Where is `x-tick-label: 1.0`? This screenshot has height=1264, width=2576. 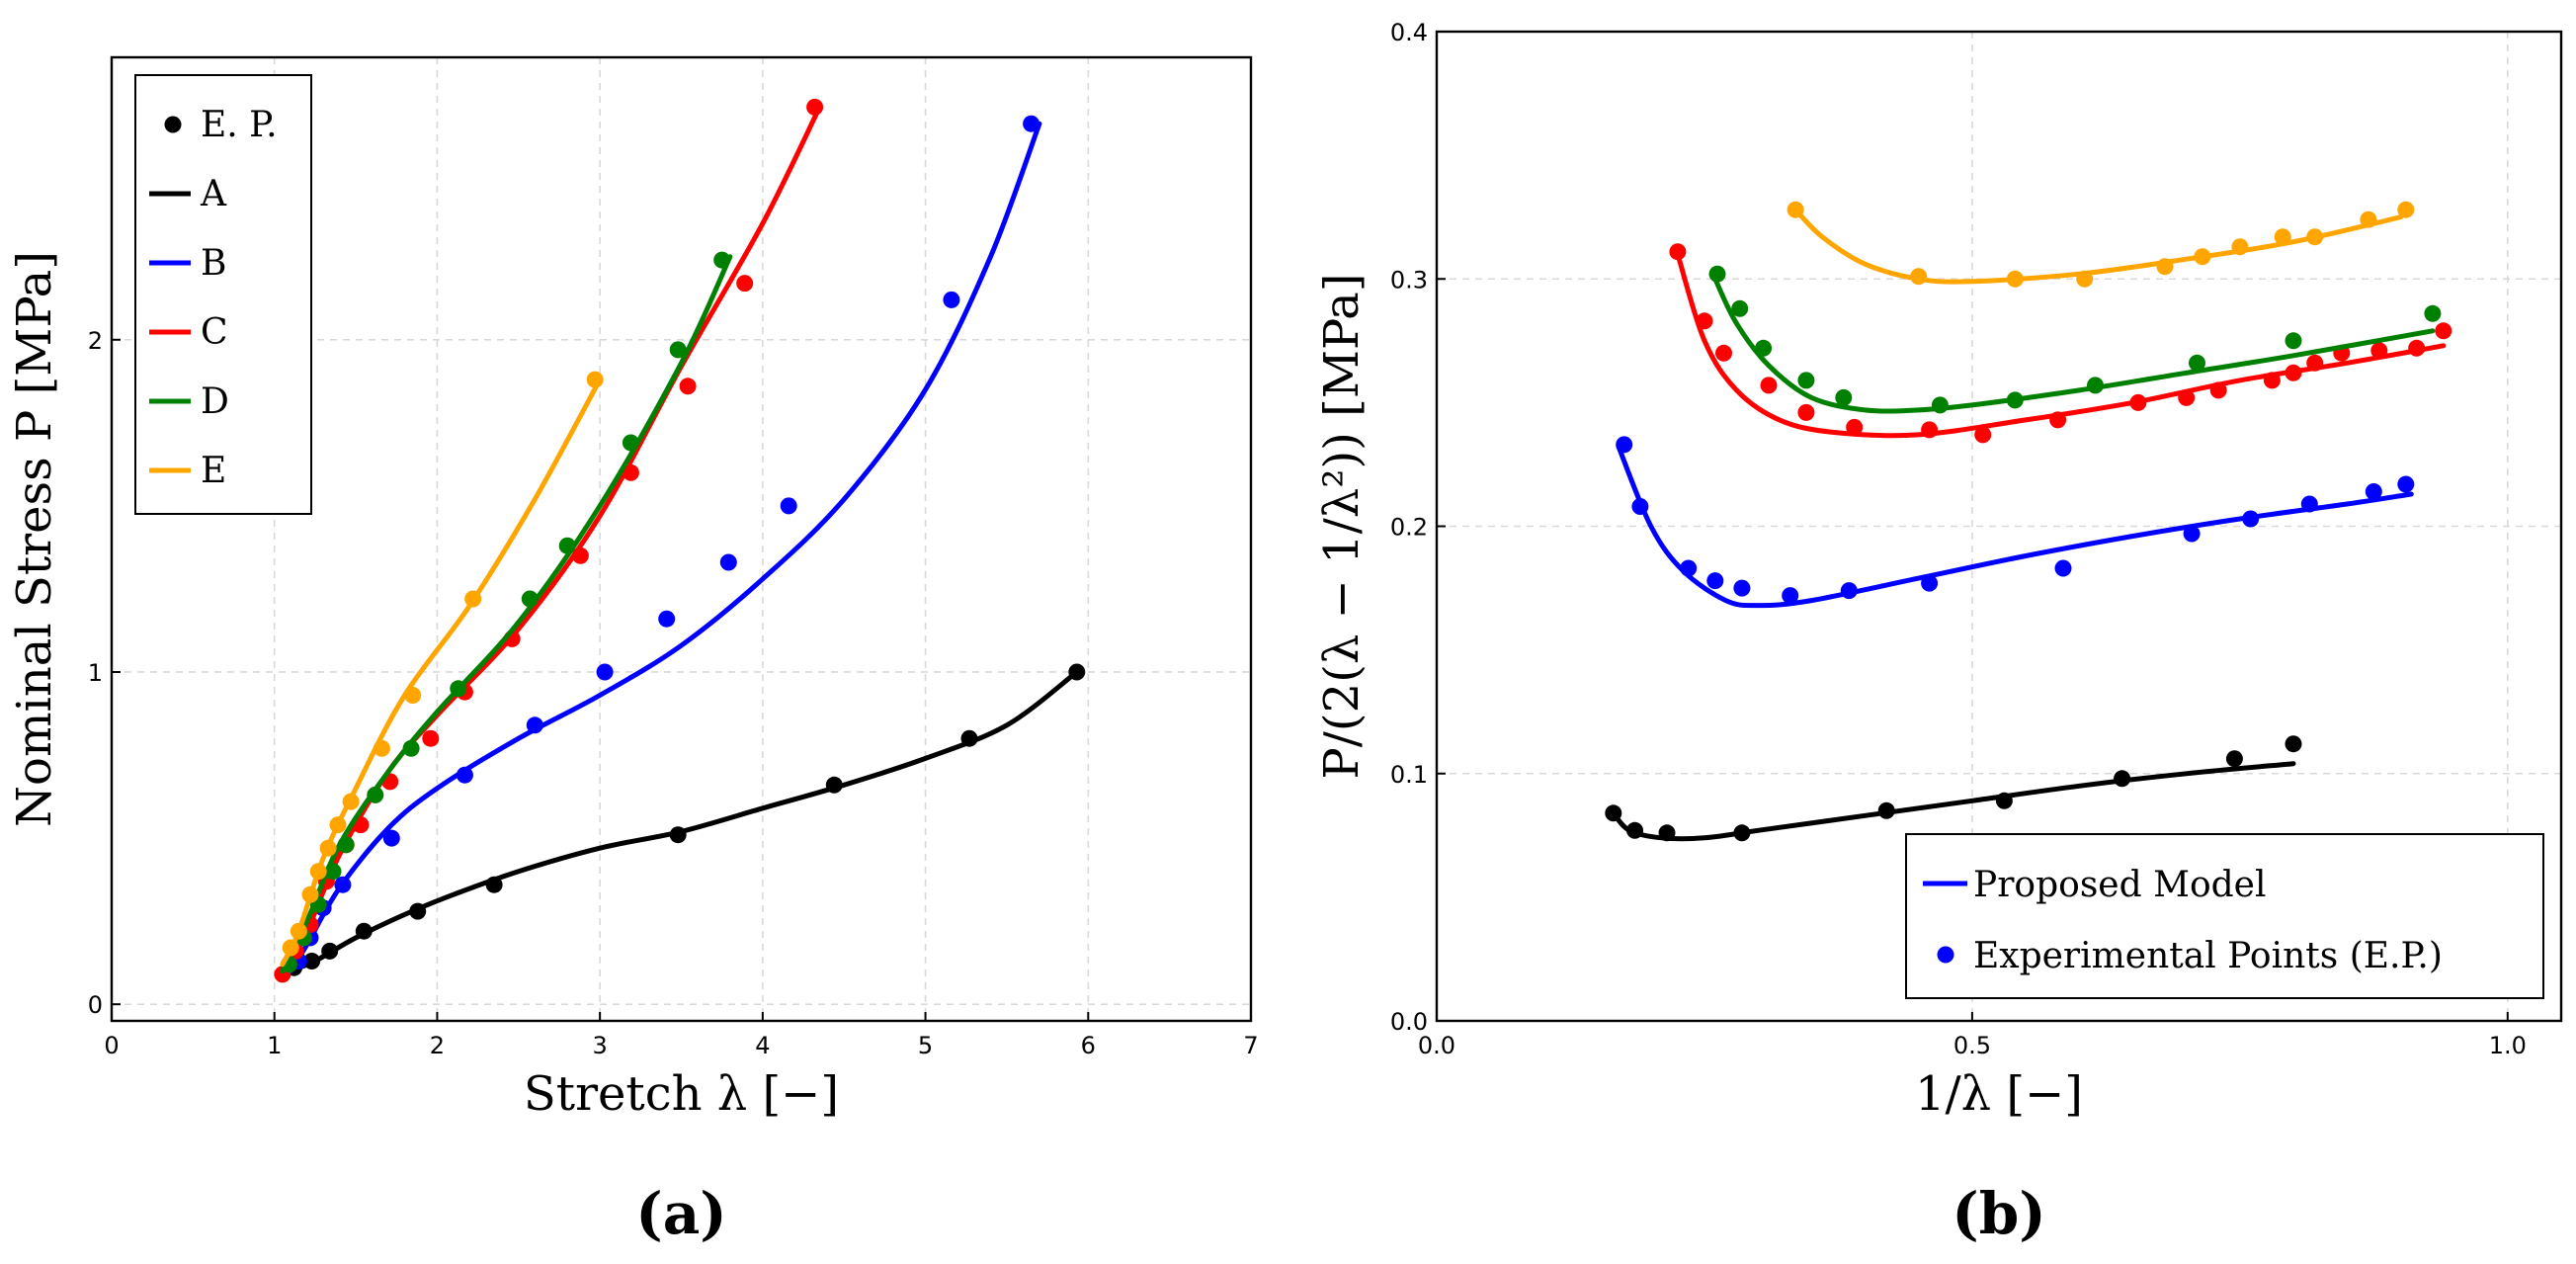 x-tick-label: 1.0 is located at coordinates (2508, 1045).